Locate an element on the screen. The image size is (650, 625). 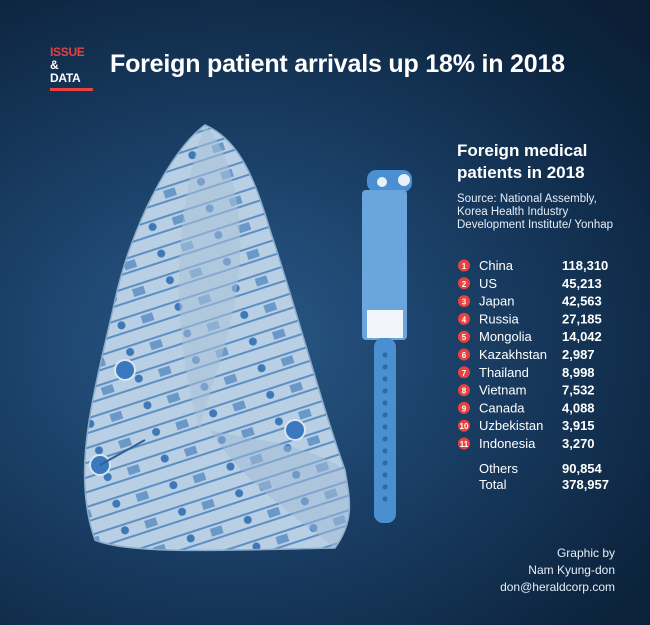
country-label: Uzbekistan is located at coordinates (511, 425).